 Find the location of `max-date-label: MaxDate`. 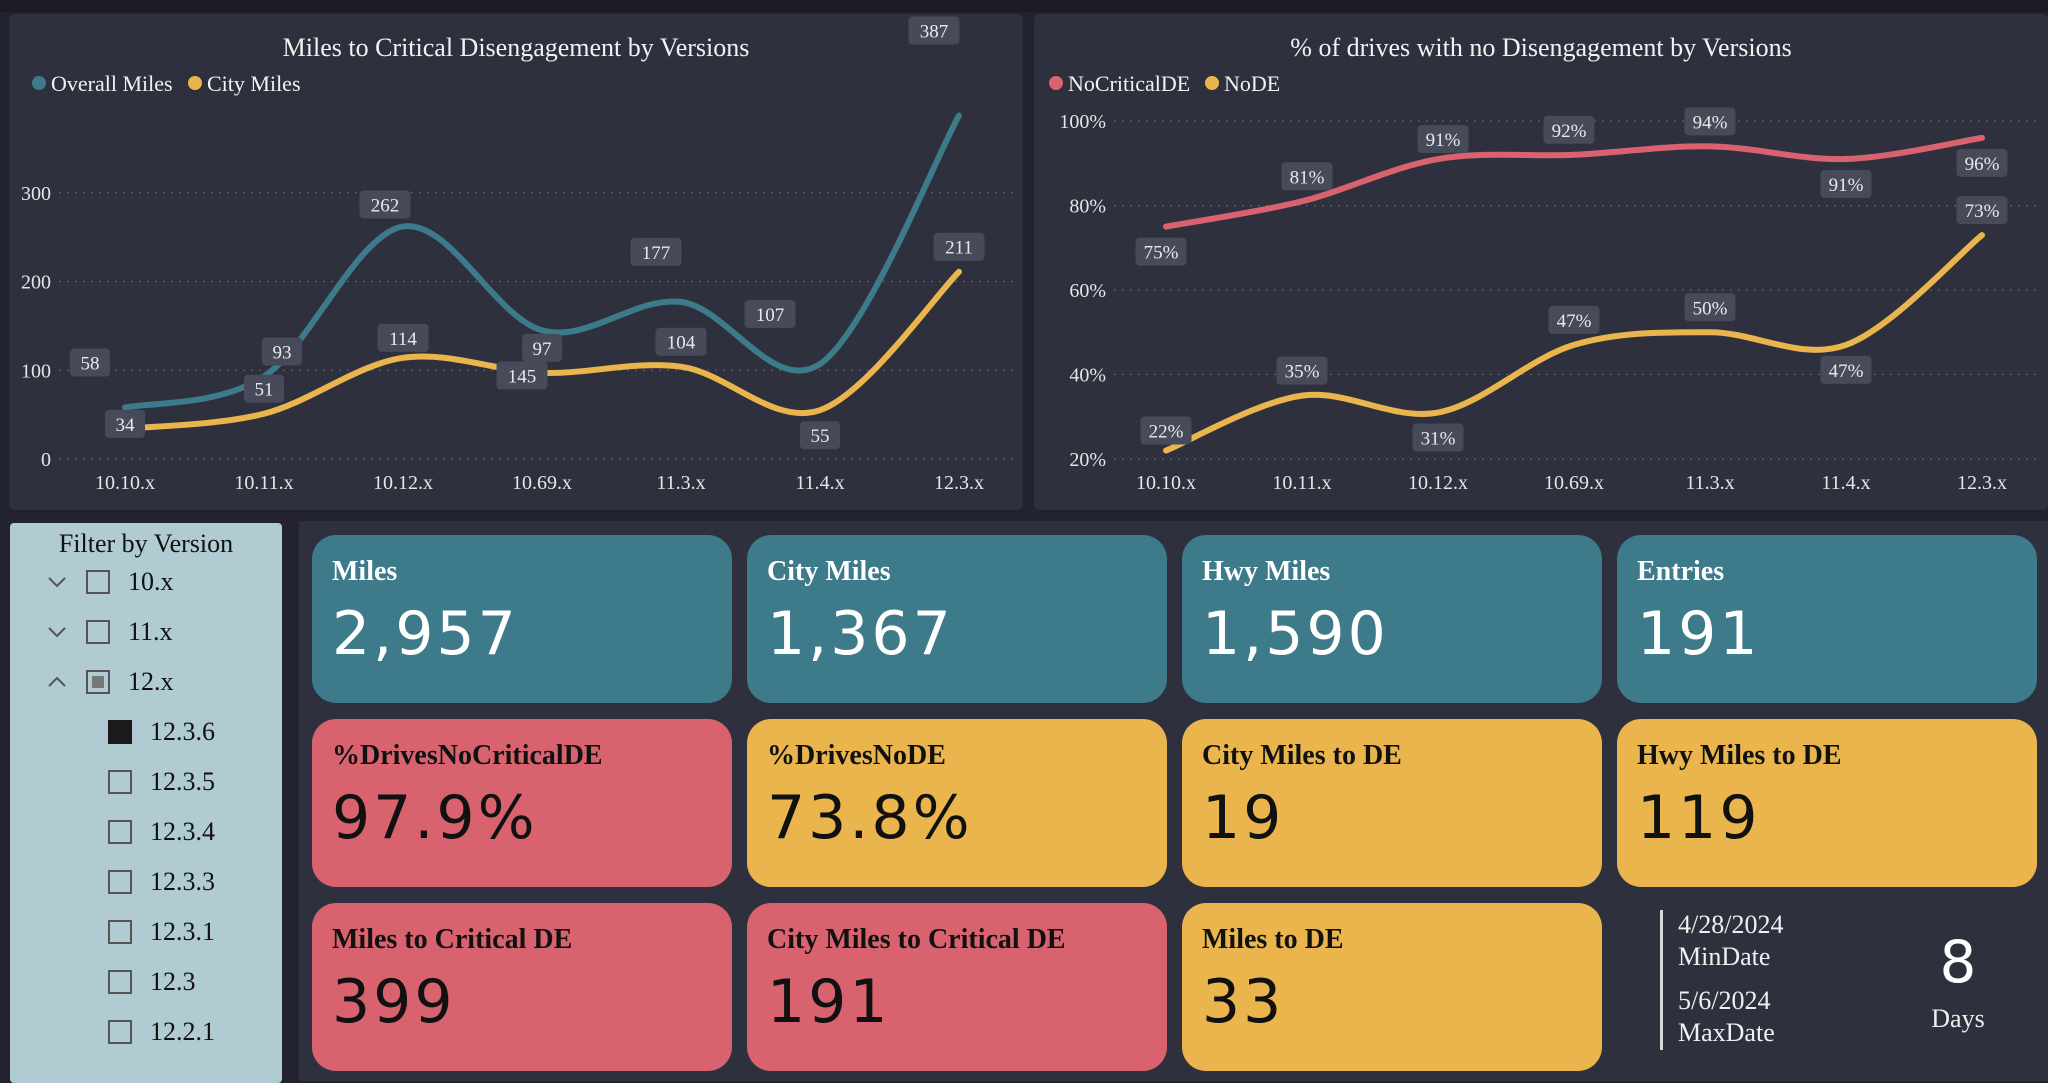

max-date-label: MaxDate is located at coordinates (1726, 1032).